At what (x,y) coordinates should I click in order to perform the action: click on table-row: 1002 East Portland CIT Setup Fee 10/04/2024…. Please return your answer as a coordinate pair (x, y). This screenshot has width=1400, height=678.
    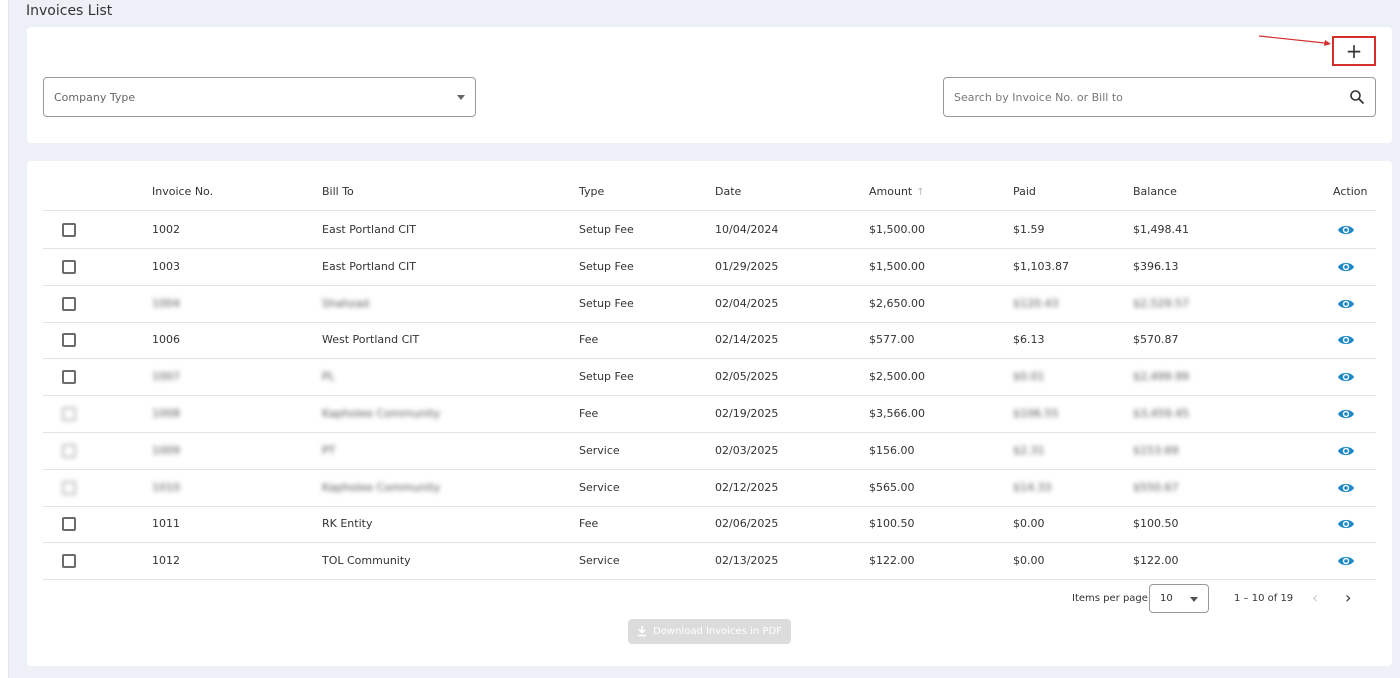
    Looking at the image, I should click on (709, 230).